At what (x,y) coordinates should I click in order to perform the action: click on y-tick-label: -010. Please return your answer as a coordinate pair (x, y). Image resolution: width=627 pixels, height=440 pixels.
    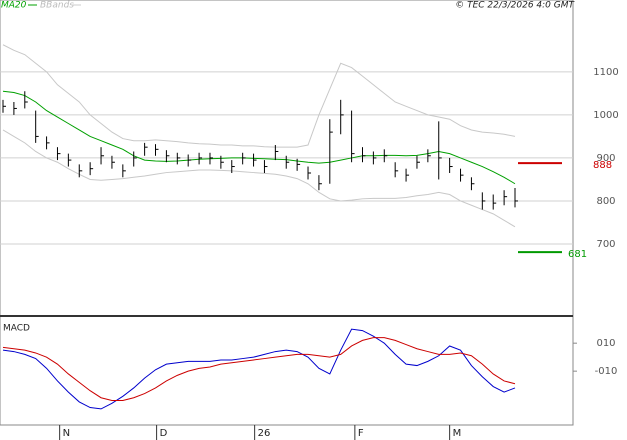
    Looking at the image, I should click on (606, 371).